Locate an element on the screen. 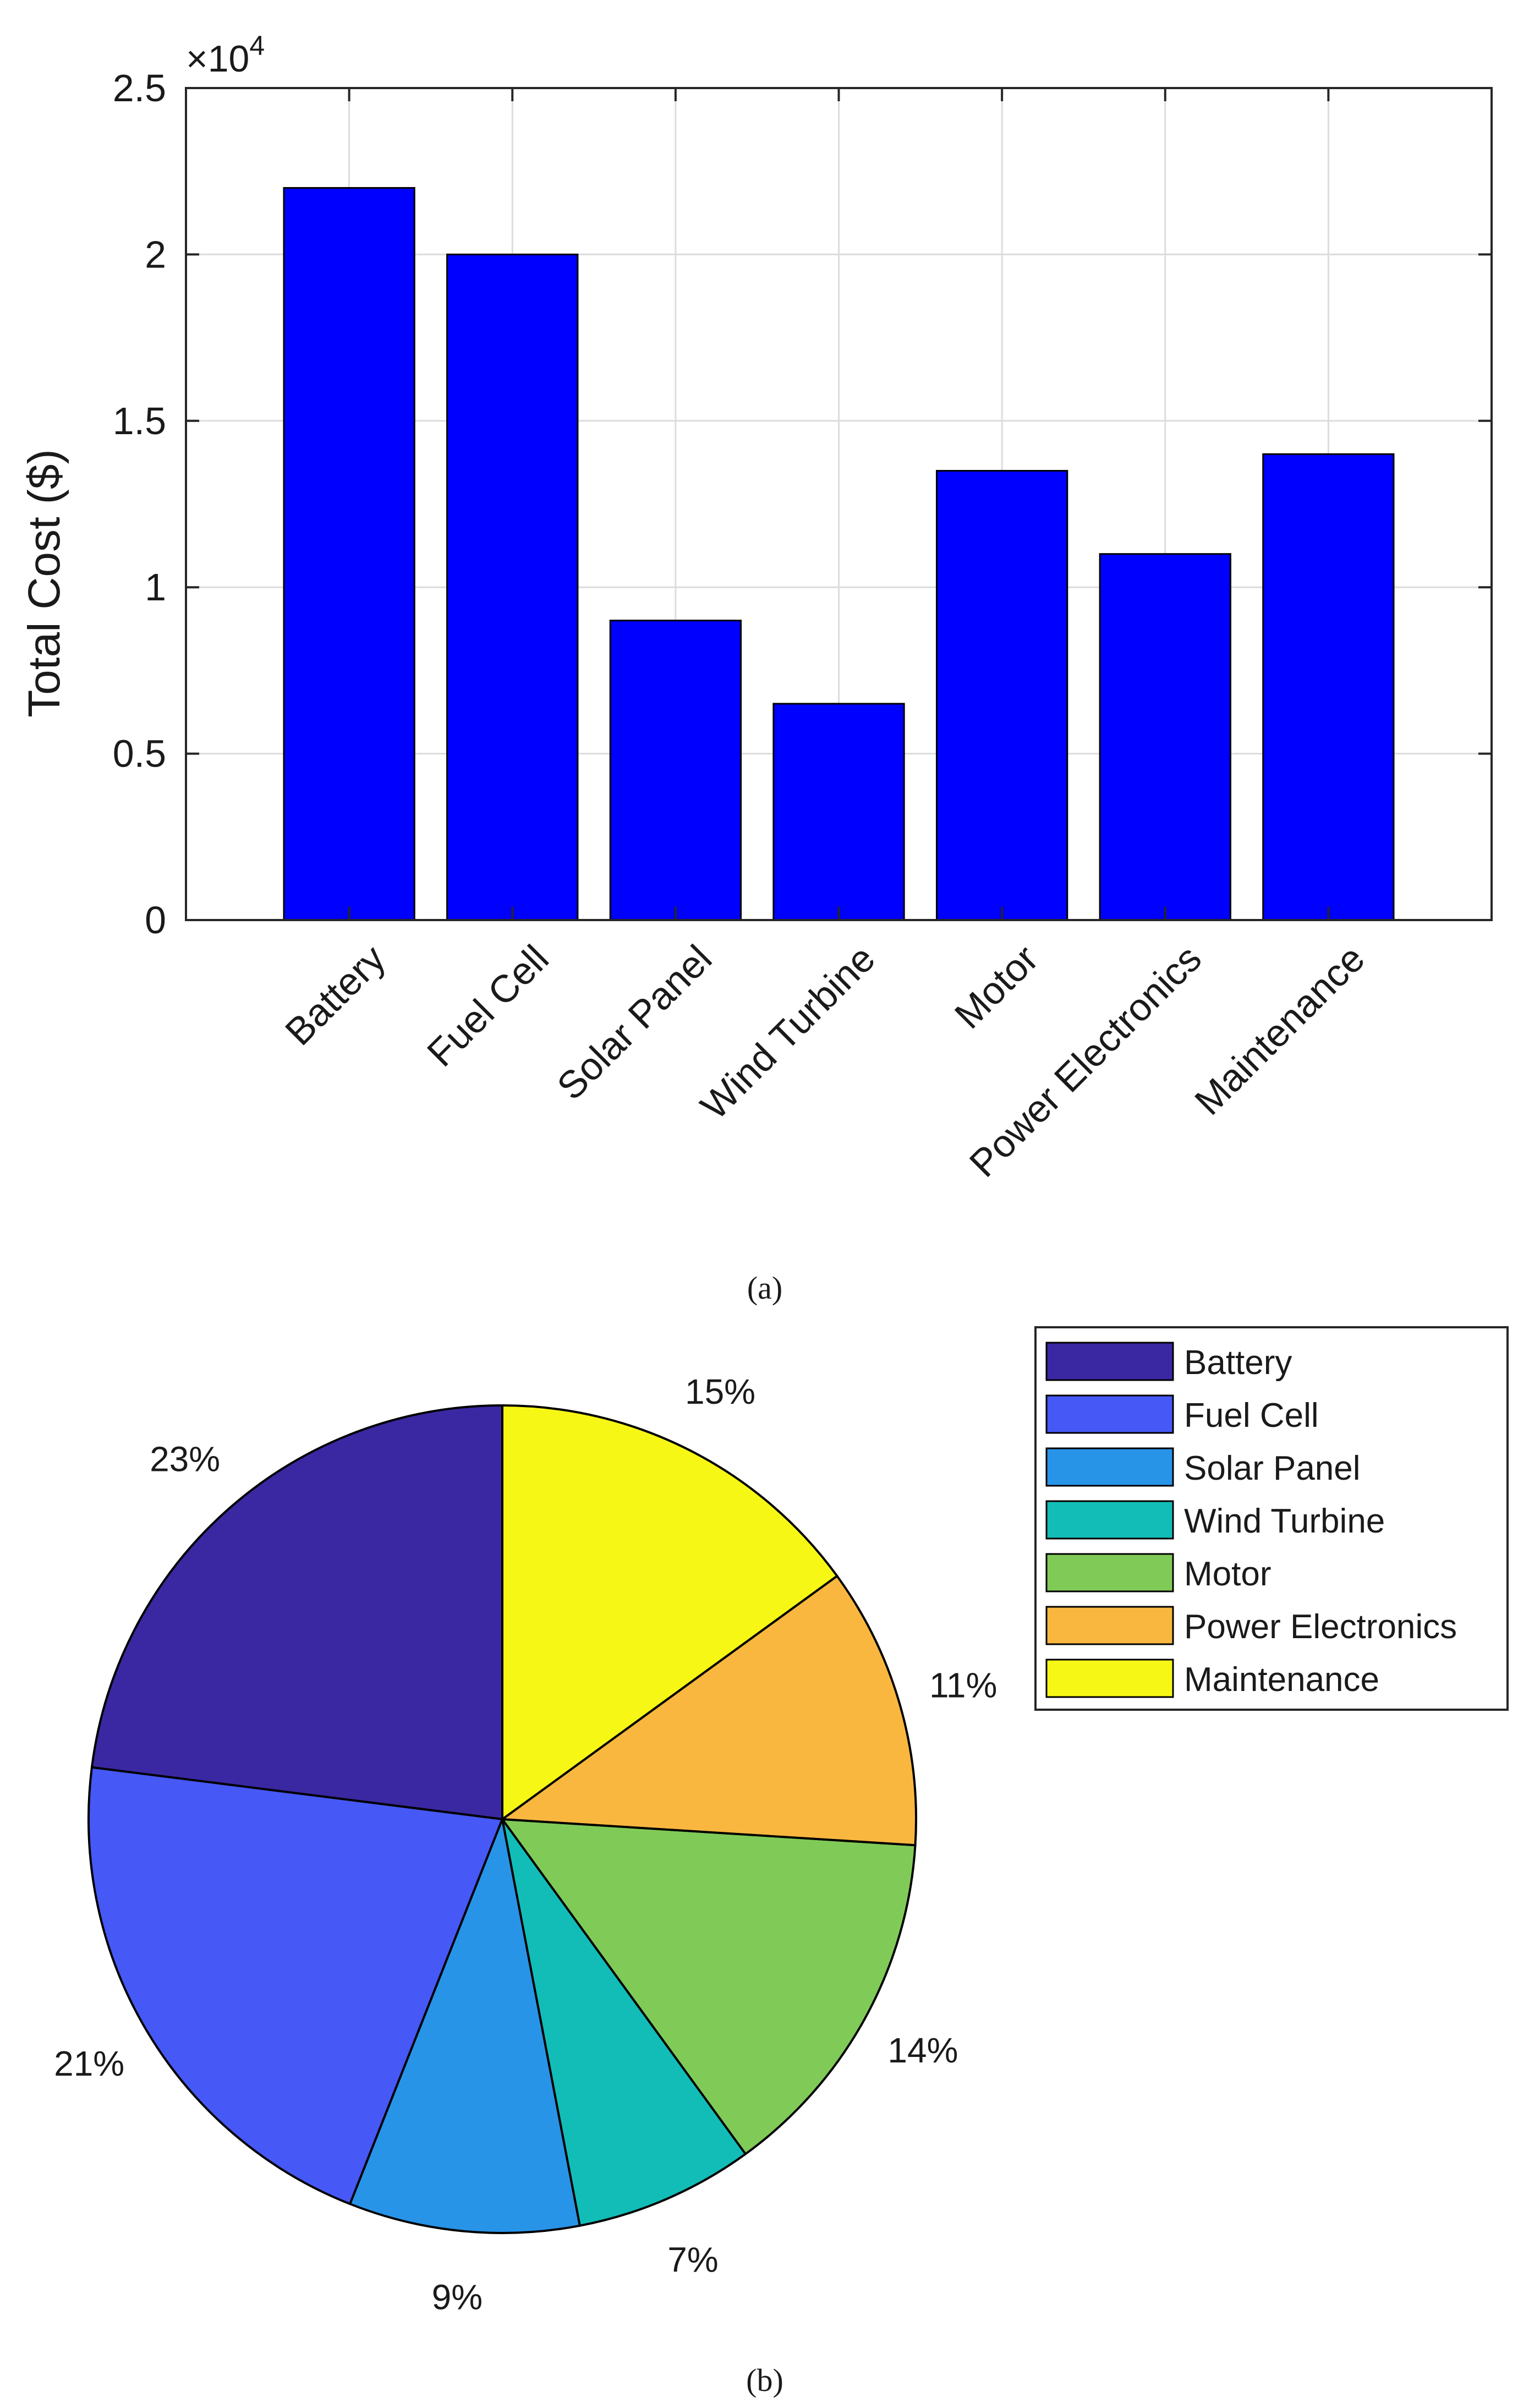 The height and width of the screenshot is (2408, 1529). bar-maintenance is located at coordinates (1329, 687).